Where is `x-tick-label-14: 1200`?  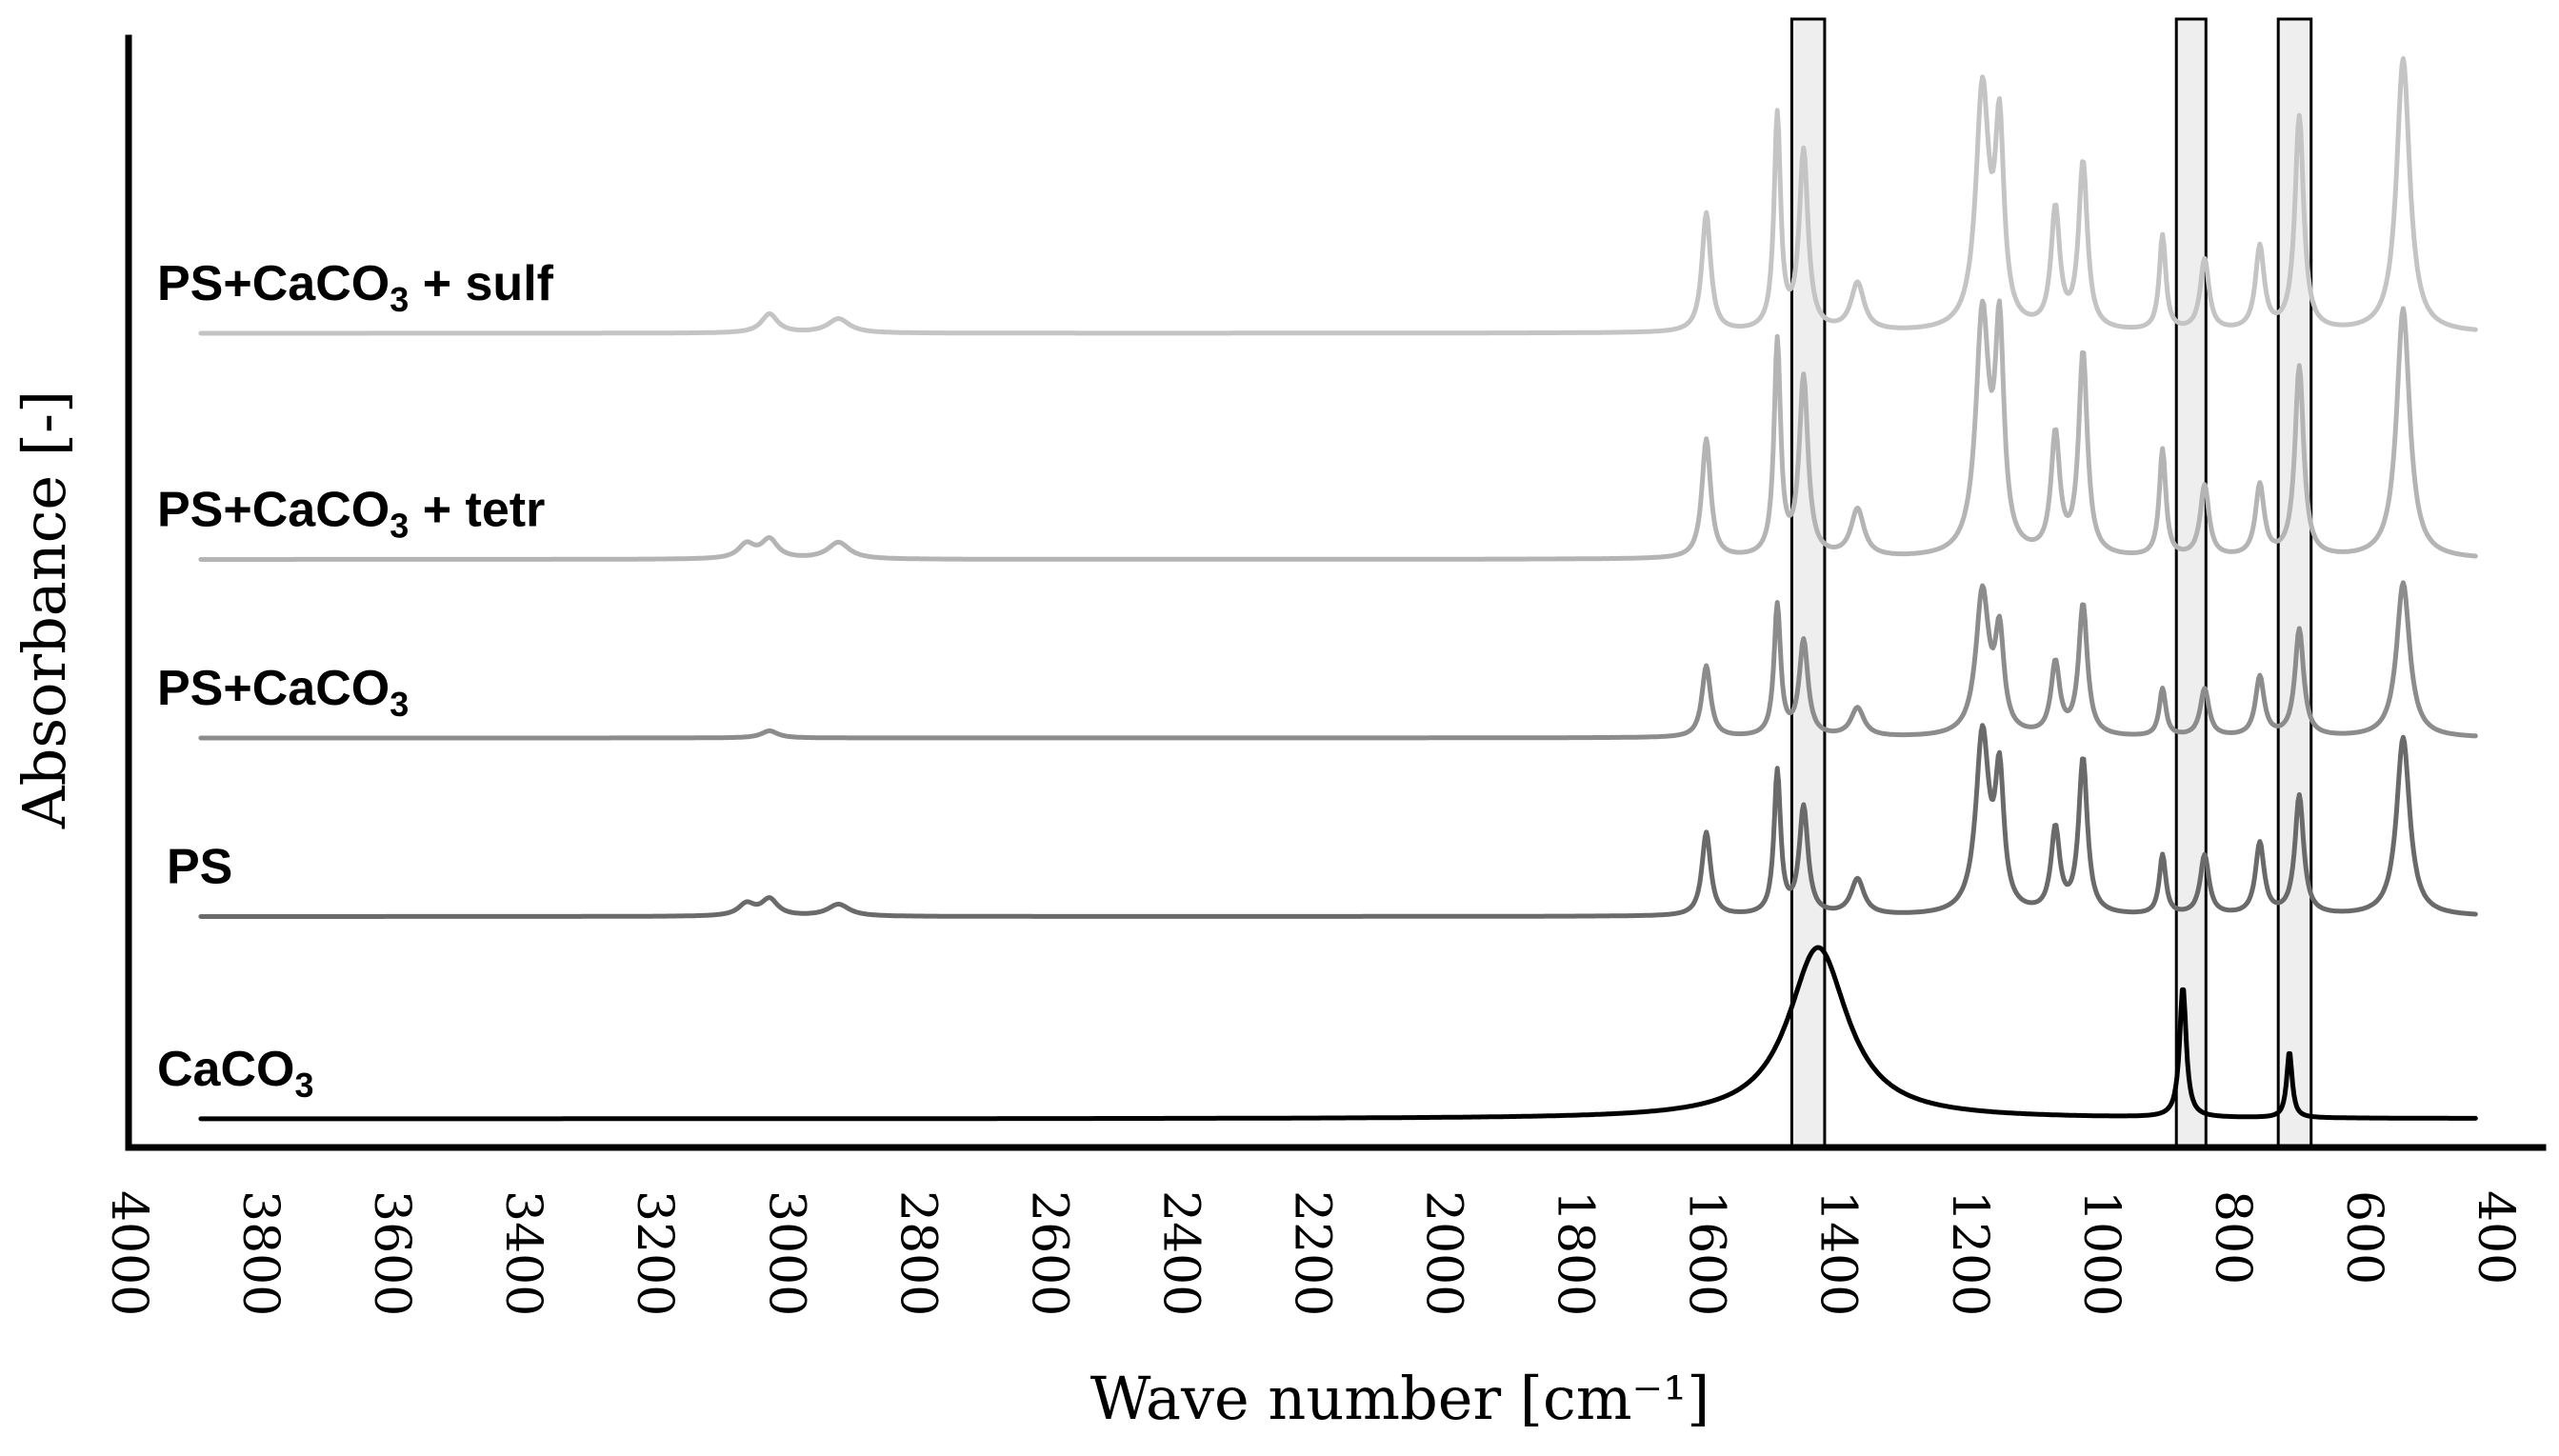
x-tick-label-14: 1200 is located at coordinates (1969, 1253).